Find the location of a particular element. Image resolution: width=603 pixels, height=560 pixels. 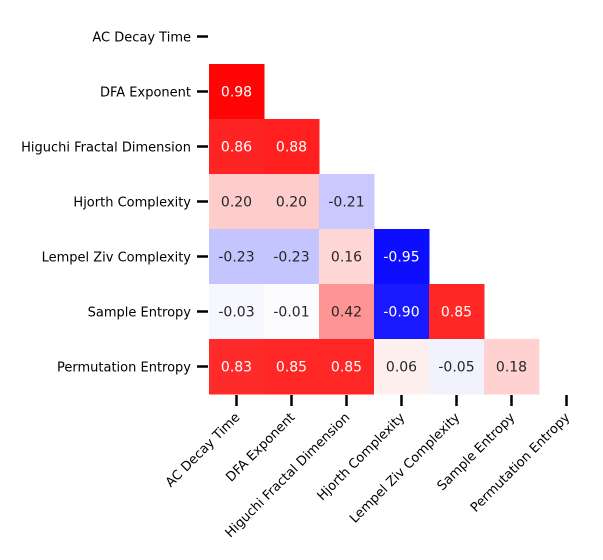

y-tick-label: Sample Entropy is located at coordinates (140, 313).